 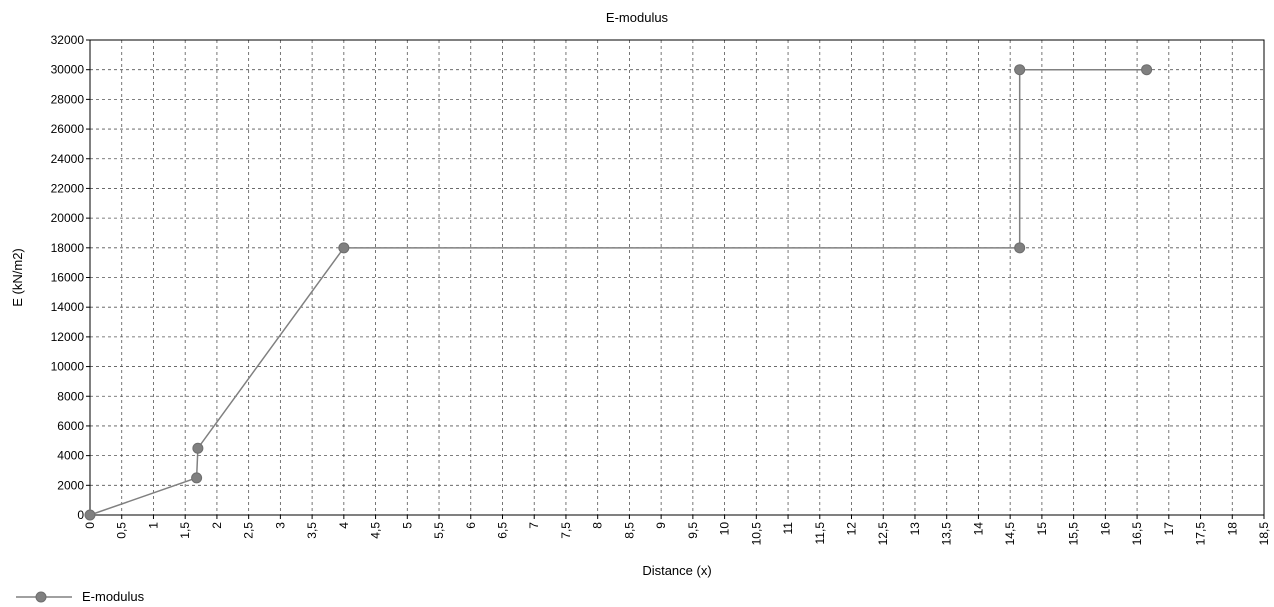 I want to click on x-tick-label: 8,5, so click(x=629, y=530).